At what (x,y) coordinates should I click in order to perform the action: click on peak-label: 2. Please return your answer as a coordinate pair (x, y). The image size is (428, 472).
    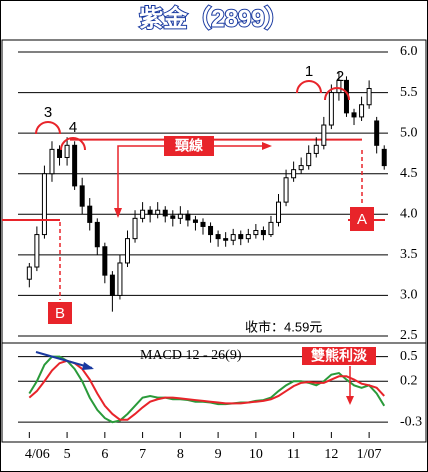
    Looking at the image, I should click on (340, 76).